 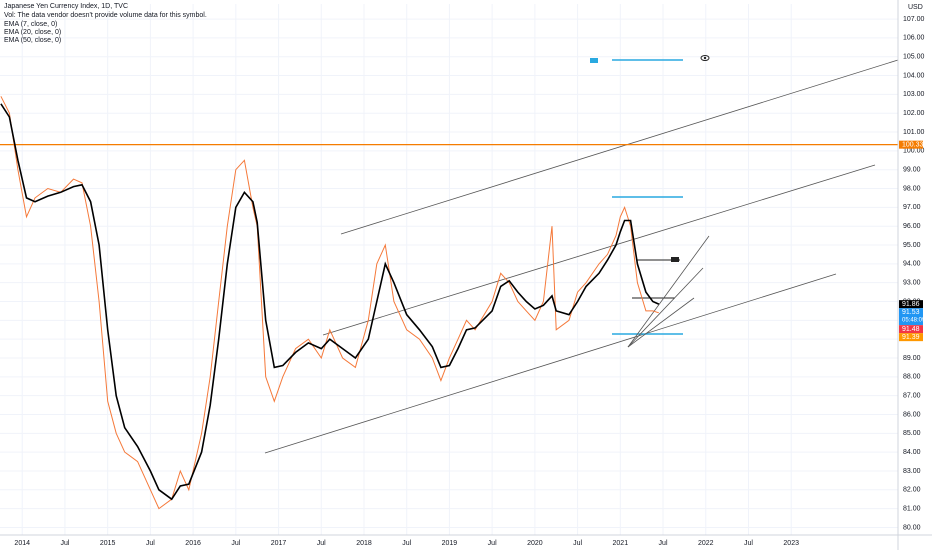 What do you see at coordinates (108, 543) in the screenshot?
I see `x-tick-label: 2015` at bounding box center [108, 543].